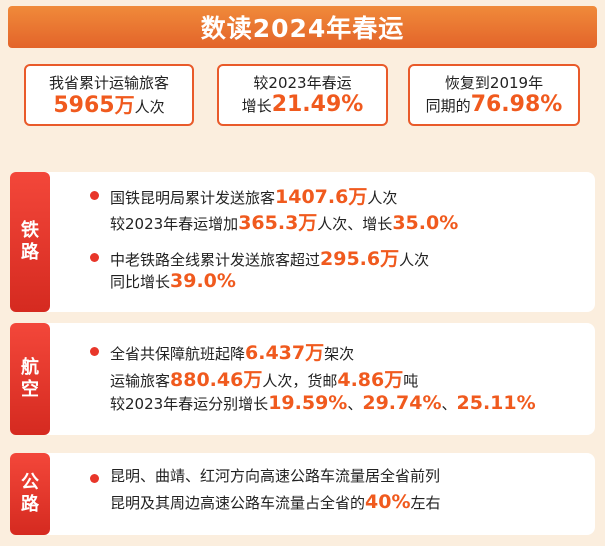 The width and height of the screenshot is (605, 546). I want to click on stat-unit: 万, so click(124, 105).